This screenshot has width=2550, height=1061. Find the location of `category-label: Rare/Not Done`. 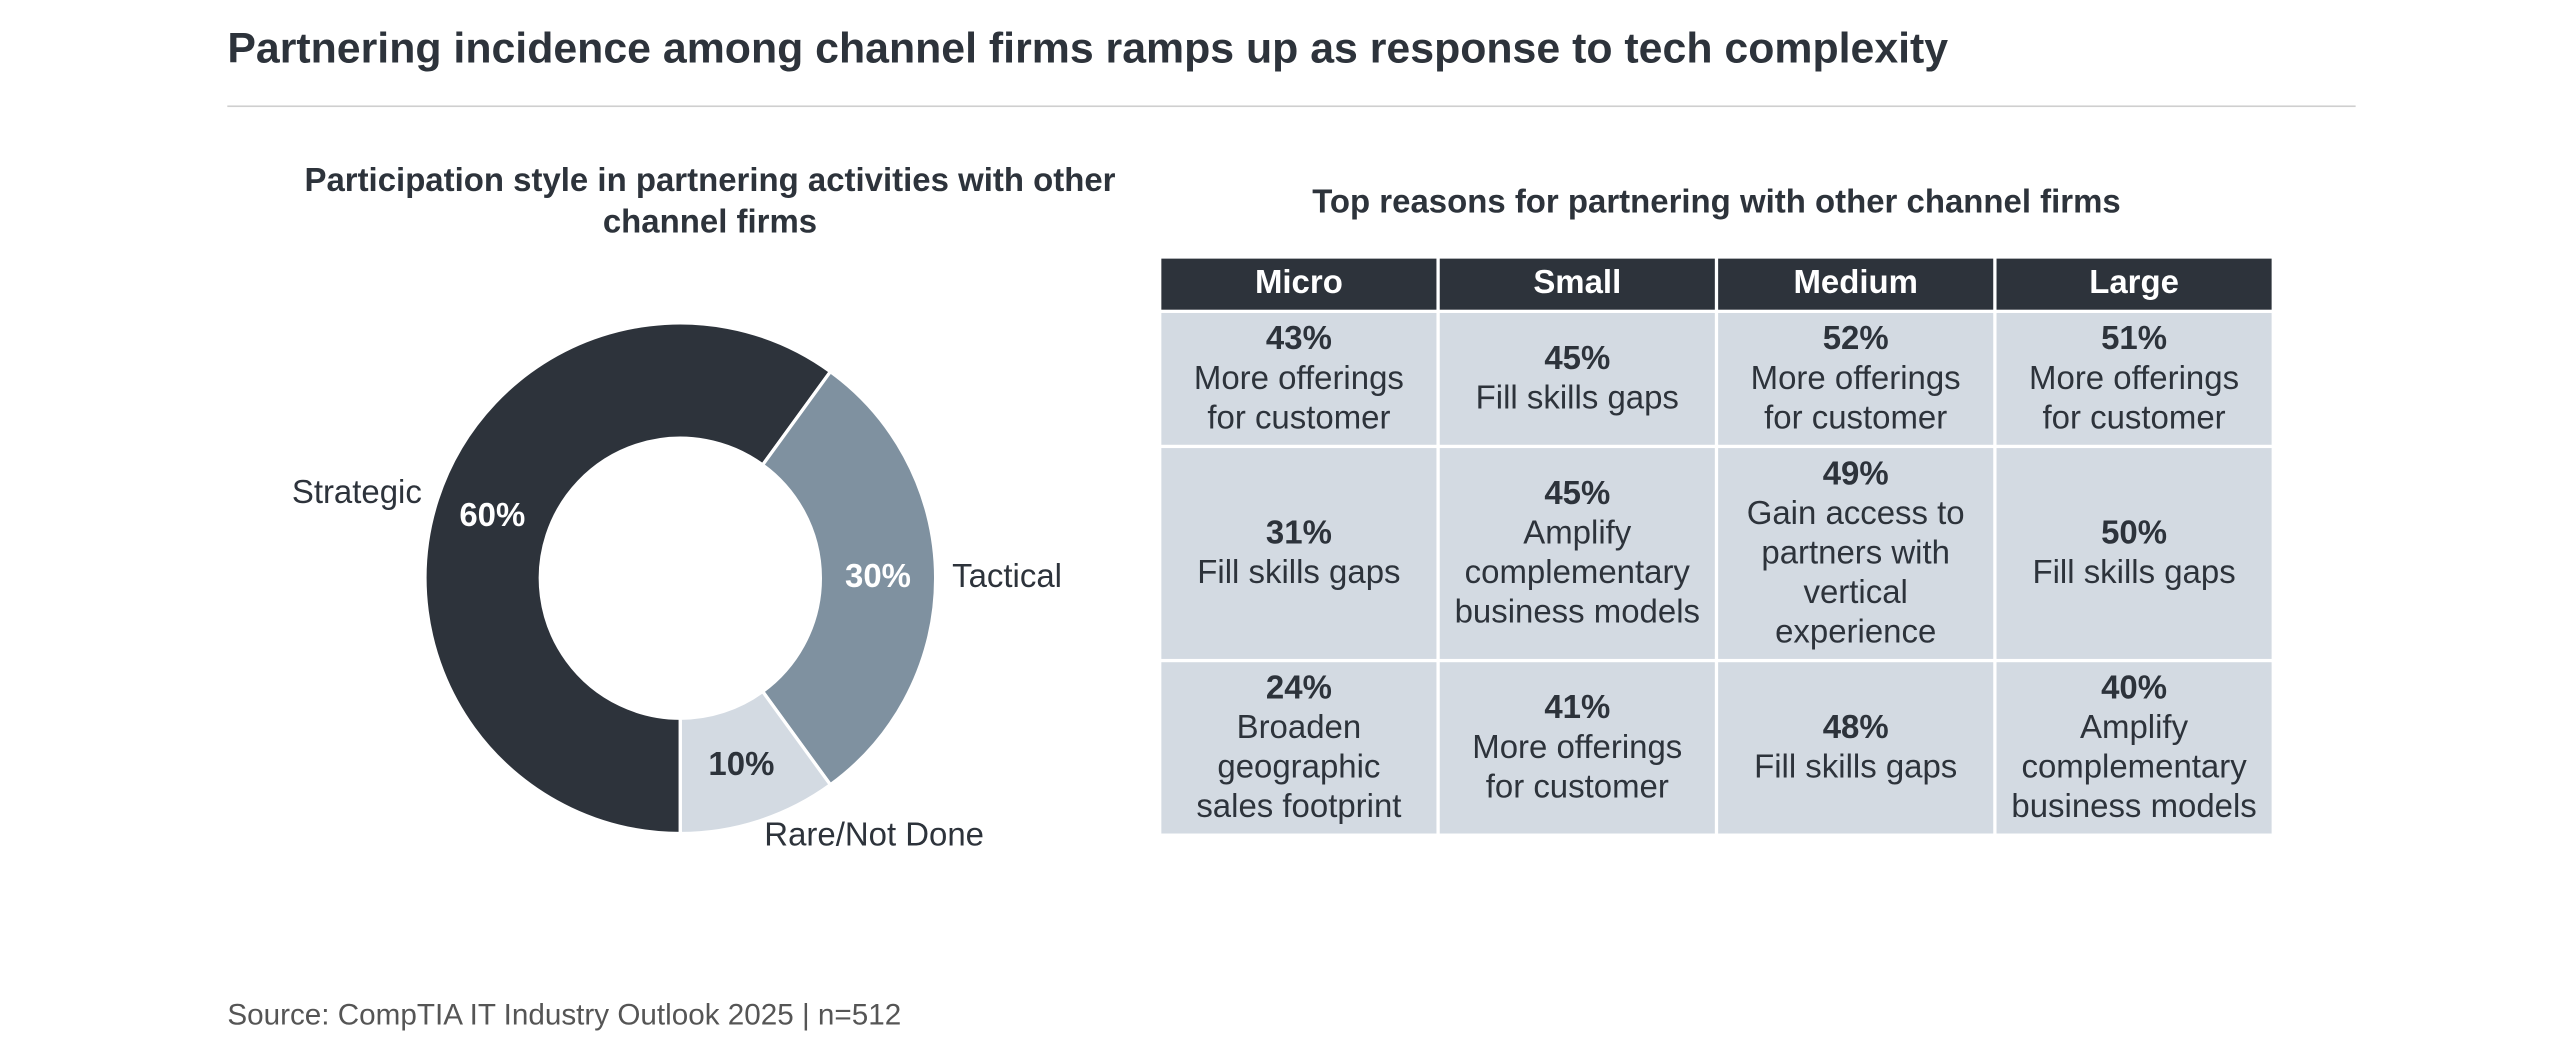

category-label: Rare/Not Done is located at coordinates (874, 833).